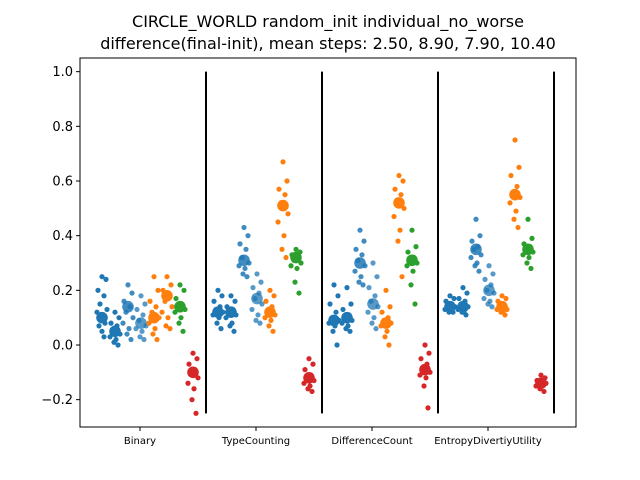  I want to click on y-tick-label: 0.2, so click(62, 291).